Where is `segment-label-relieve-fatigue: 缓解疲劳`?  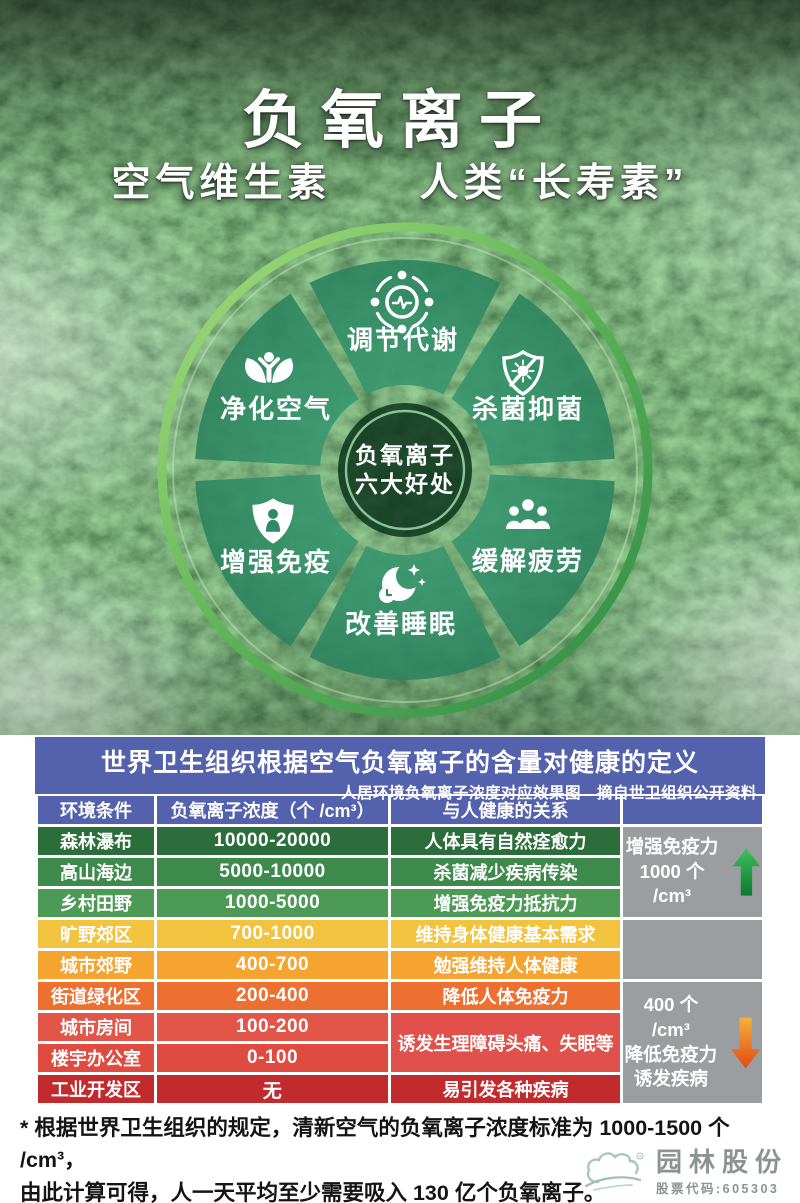
segment-label-relieve-fatigue: 缓解疲劳 is located at coordinates (528, 561).